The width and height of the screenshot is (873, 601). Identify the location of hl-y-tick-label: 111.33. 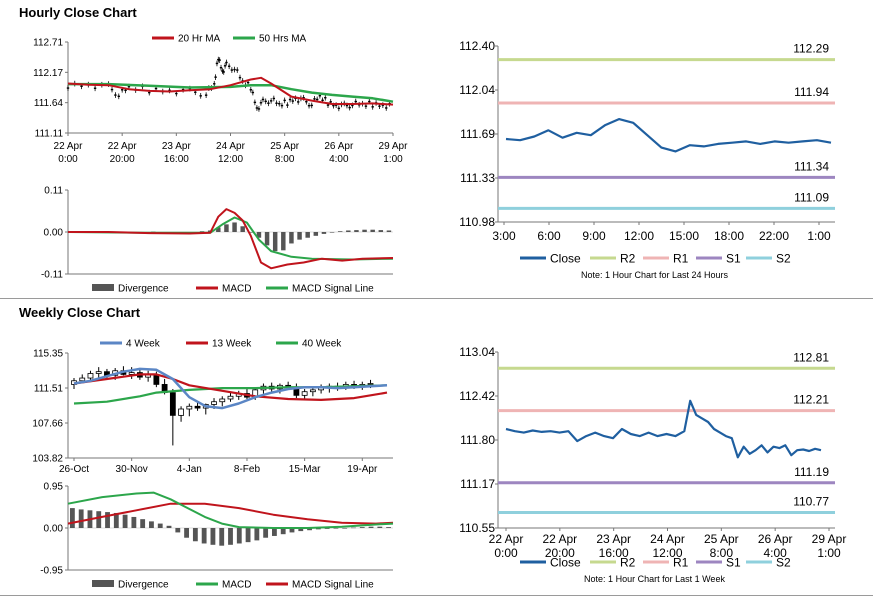
(477, 178).